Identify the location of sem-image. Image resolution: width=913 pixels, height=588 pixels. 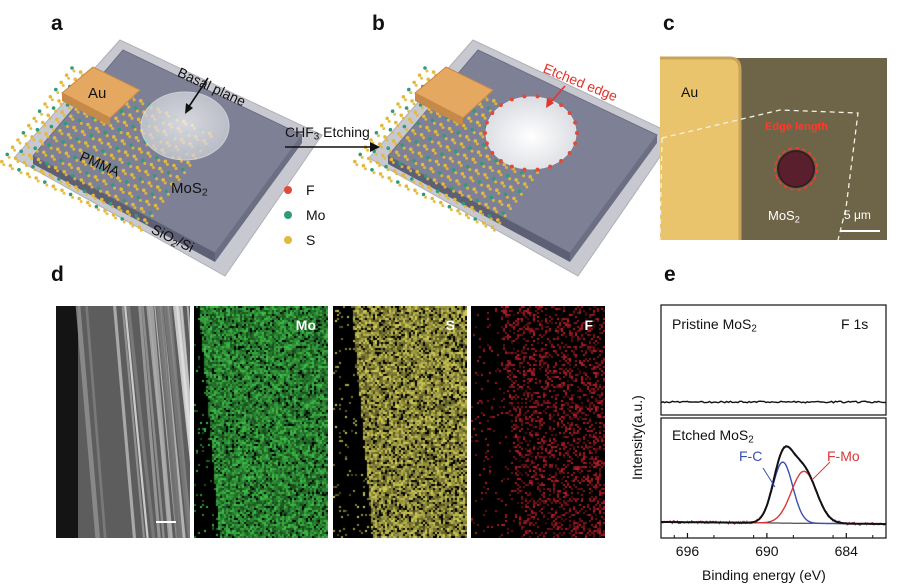
(123, 422).